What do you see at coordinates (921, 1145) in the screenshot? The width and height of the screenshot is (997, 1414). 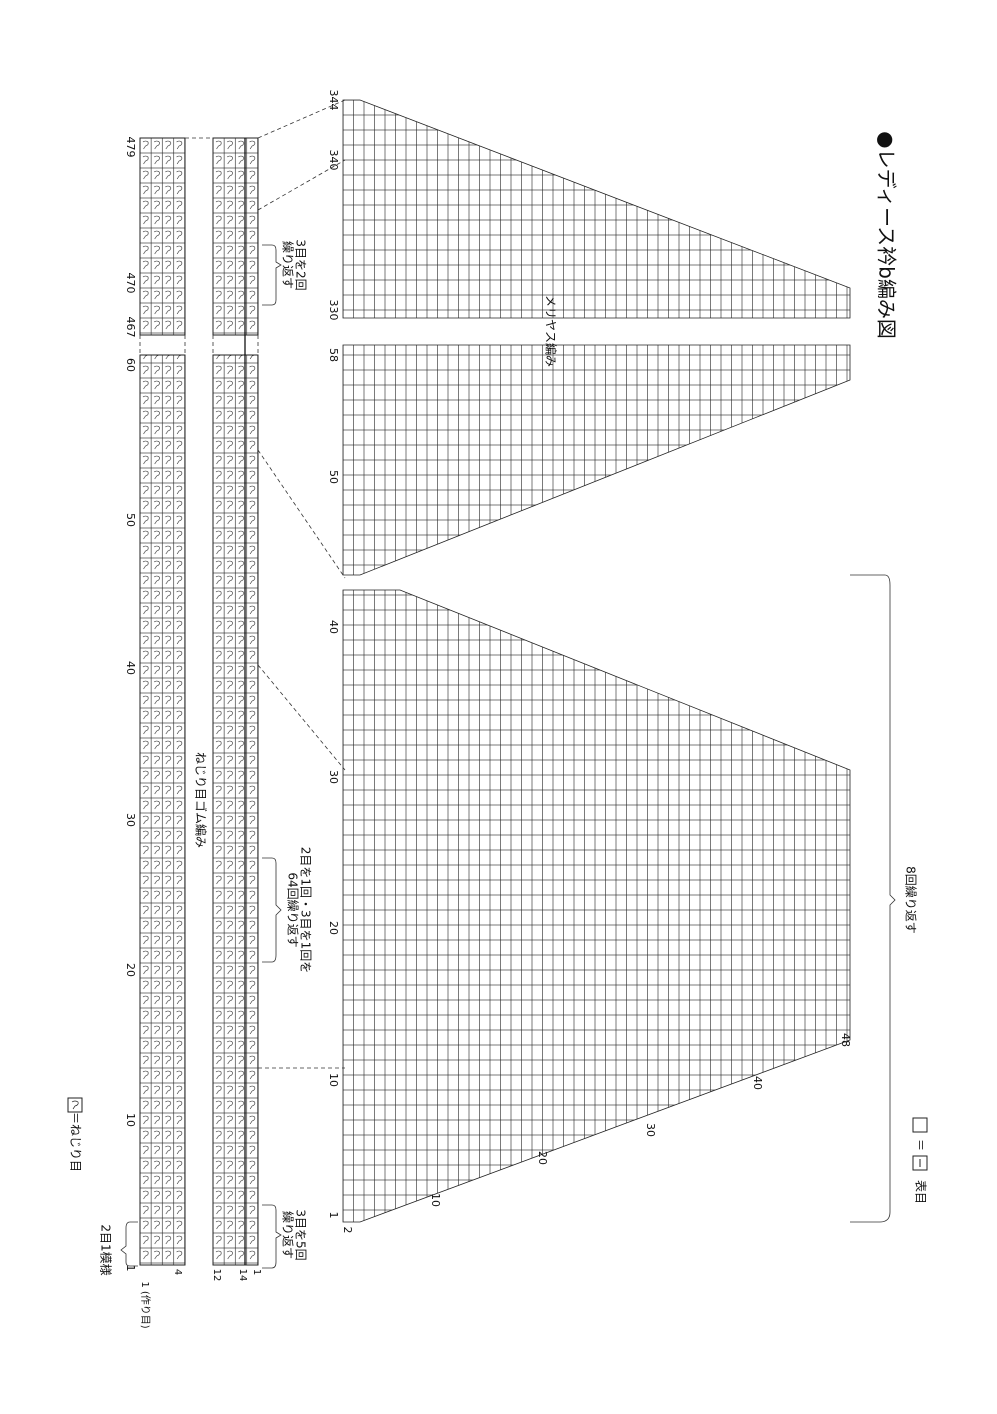 I see `legend-text: ＝` at bounding box center [921, 1145].